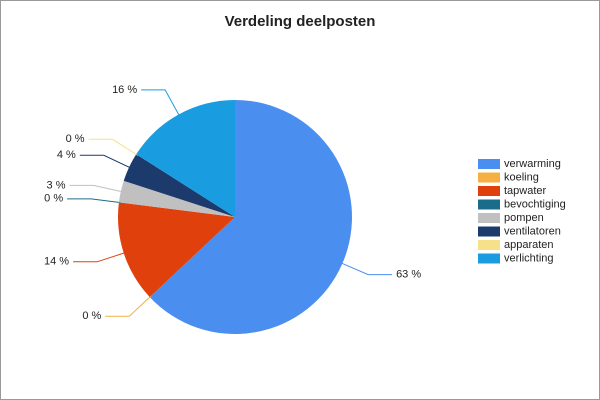  What do you see at coordinates (408, 274) in the screenshot?
I see `data-label: 63 %` at bounding box center [408, 274].